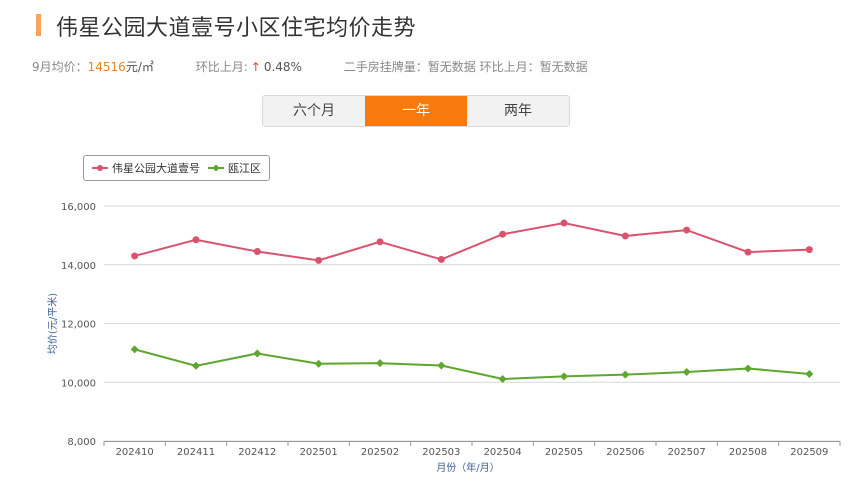  I want to click on second-hand-mom-label: 环比上月：, so click(509, 67).